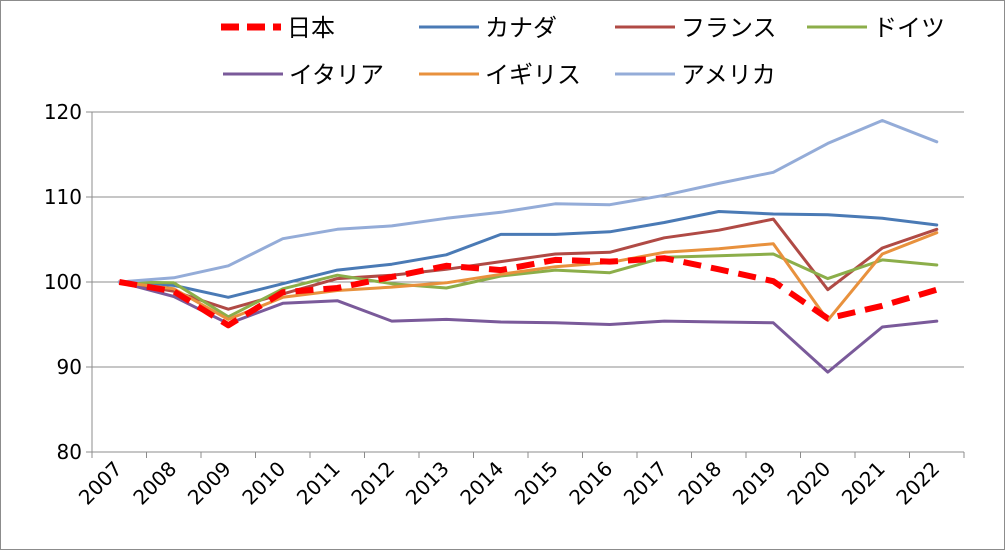  What do you see at coordinates (311, 28) in the screenshot?
I see `legend-label-1: 日本` at bounding box center [311, 28].